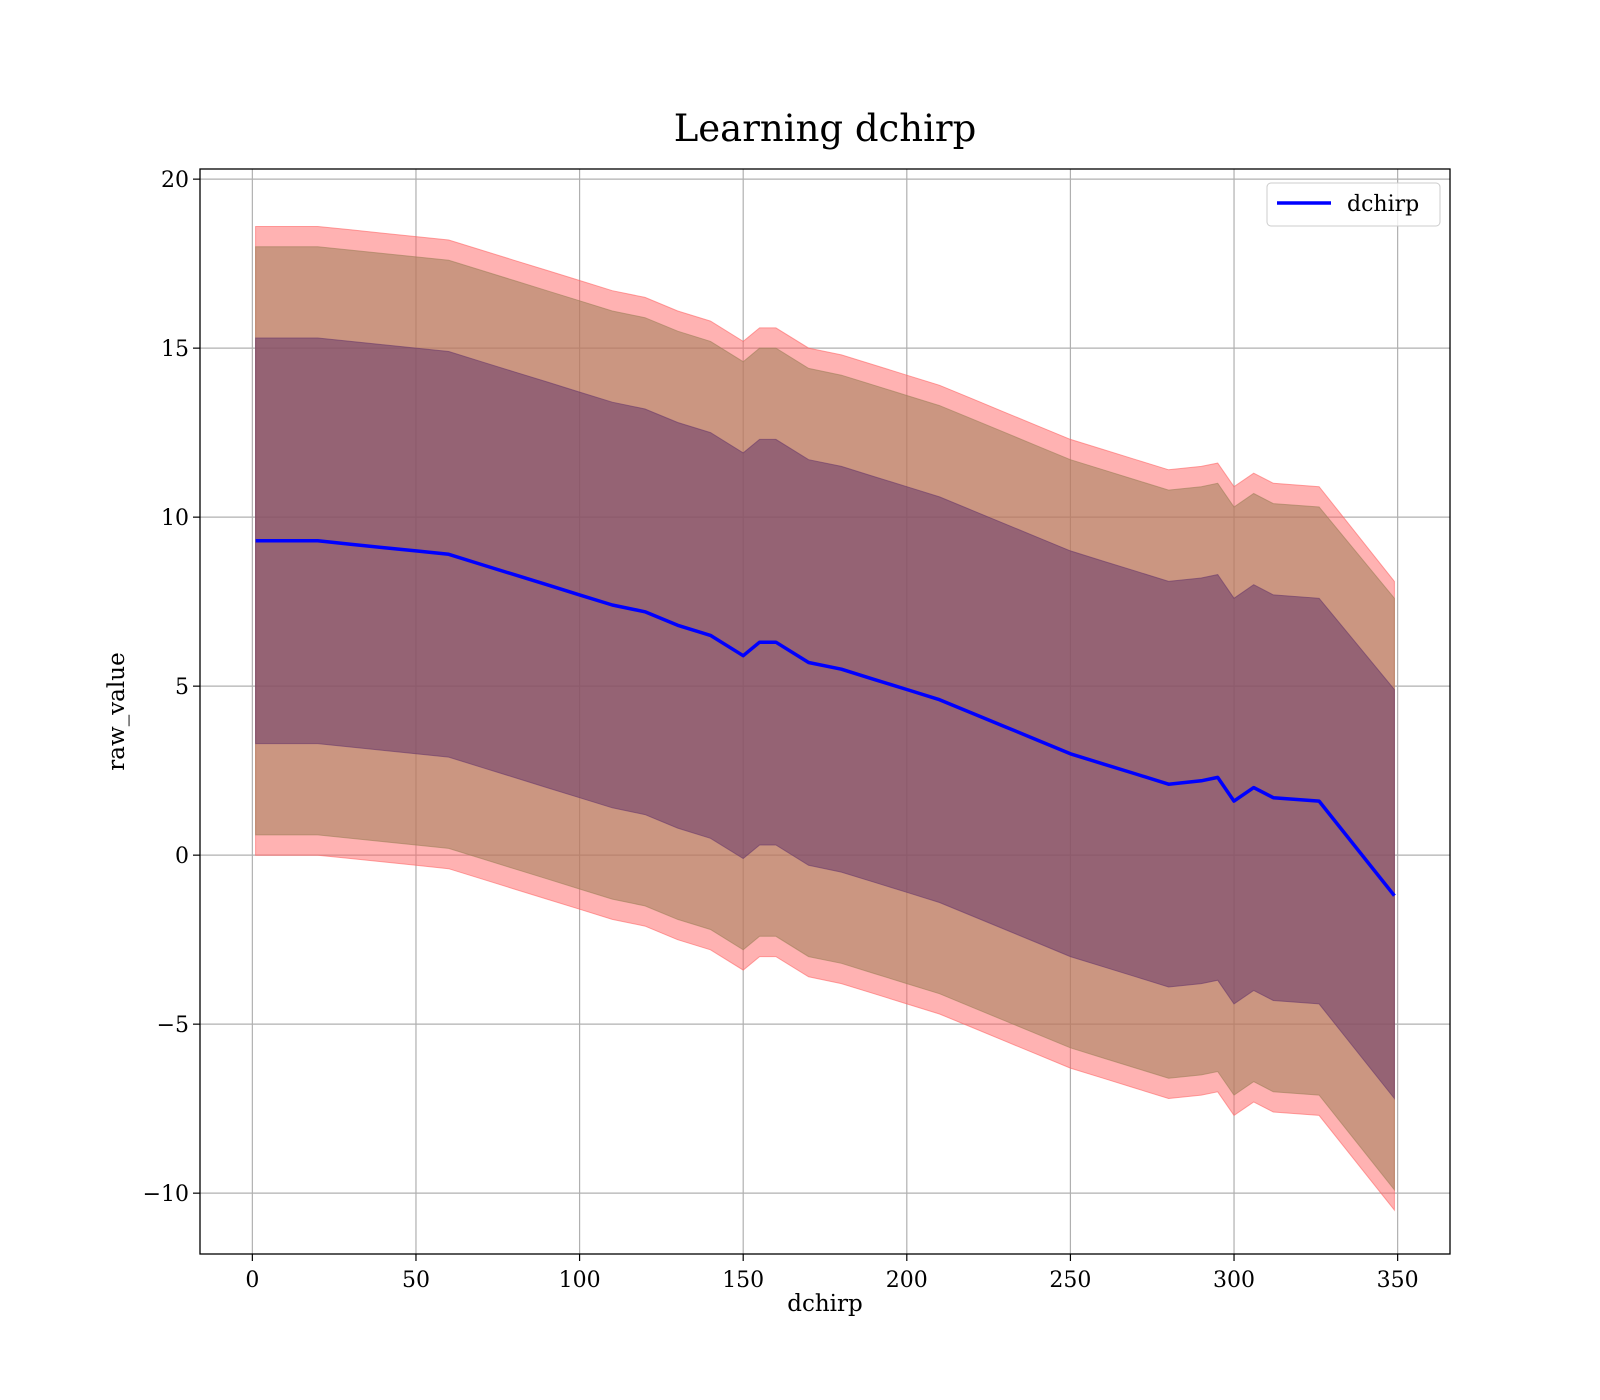  I want to click on x-tick-label: 100, so click(580, 1280).